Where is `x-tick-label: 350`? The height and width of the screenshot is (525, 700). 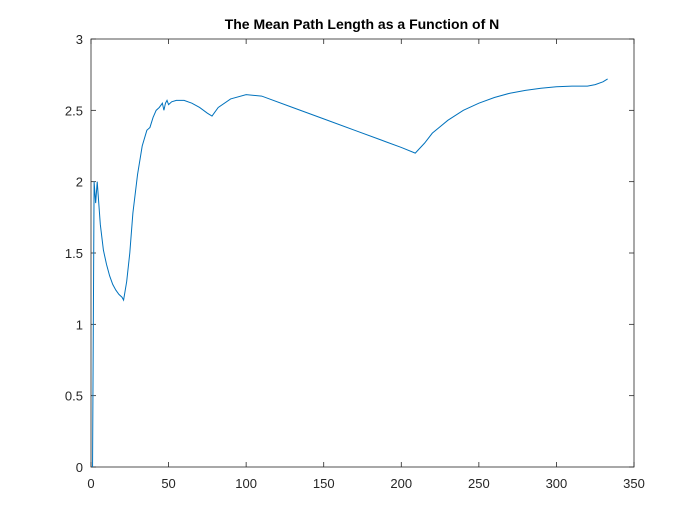 x-tick-label: 350 is located at coordinates (634, 483).